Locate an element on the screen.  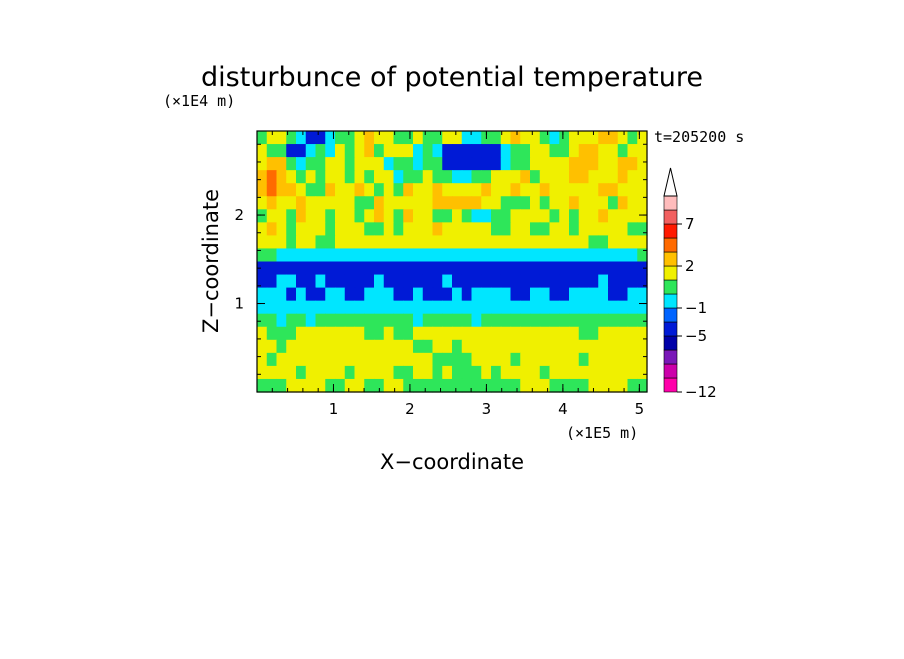
colorbar-tick-label: −12 is located at coordinates (701, 392).